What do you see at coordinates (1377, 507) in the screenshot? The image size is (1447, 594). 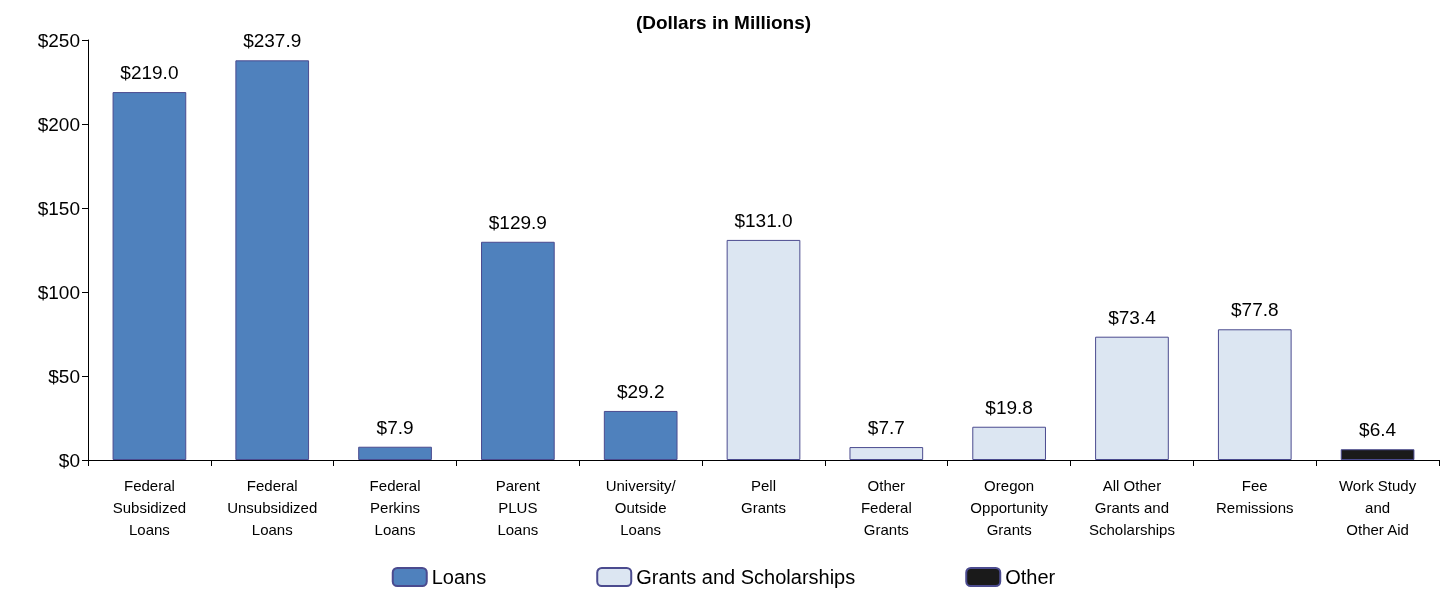 I see `x-tick-label: Work Study and Other Aid` at bounding box center [1377, 507].